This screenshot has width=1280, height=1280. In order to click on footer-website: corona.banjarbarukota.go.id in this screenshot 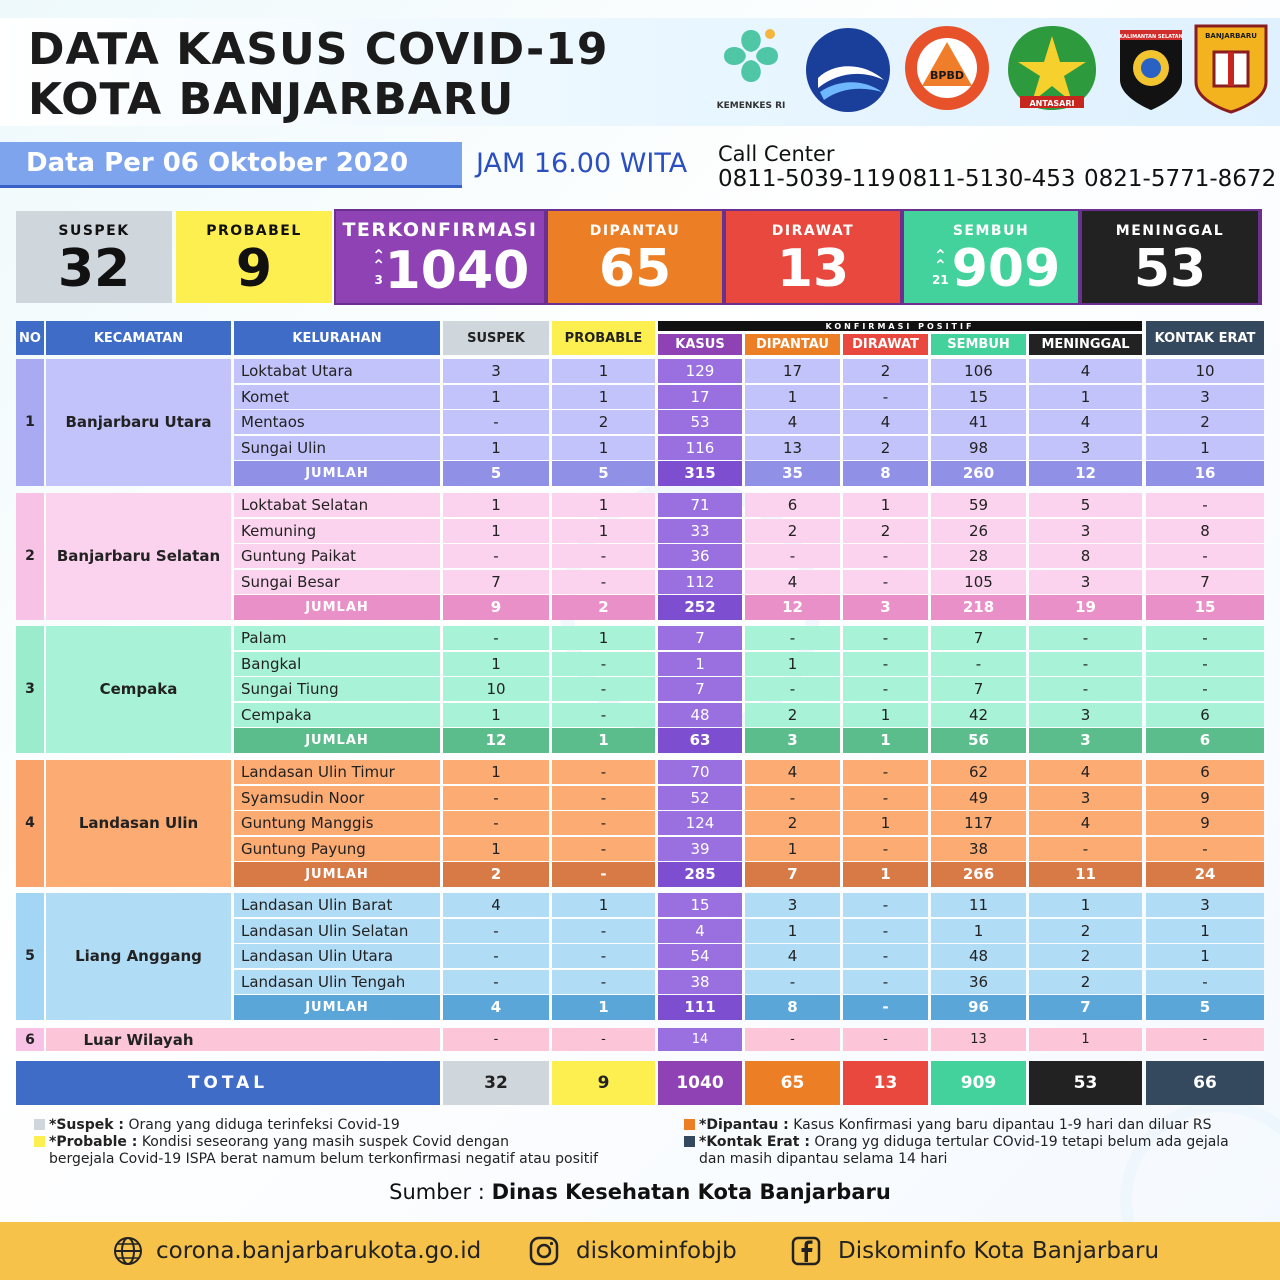, I will do `click(319, 1251)`.